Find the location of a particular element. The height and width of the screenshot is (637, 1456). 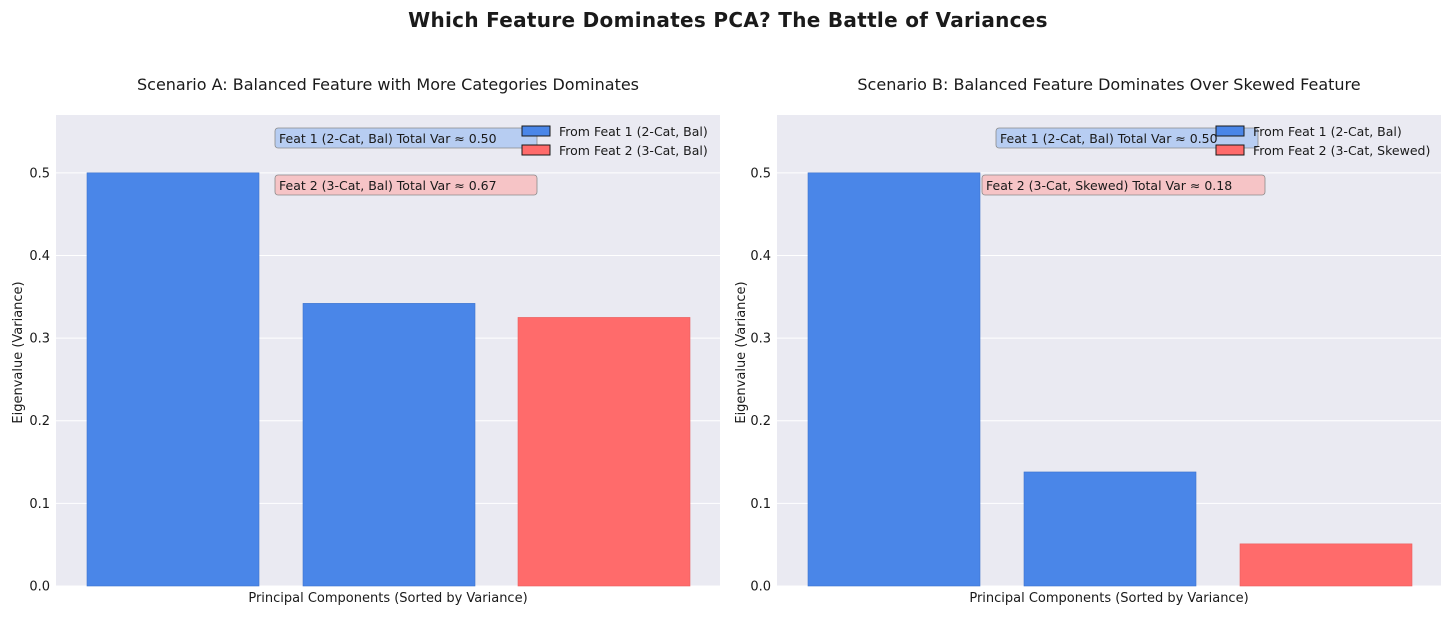

scenario-b-legend-label: From Feat 1 (2-Cat, Bal) is located at coordinates (1327, 131).